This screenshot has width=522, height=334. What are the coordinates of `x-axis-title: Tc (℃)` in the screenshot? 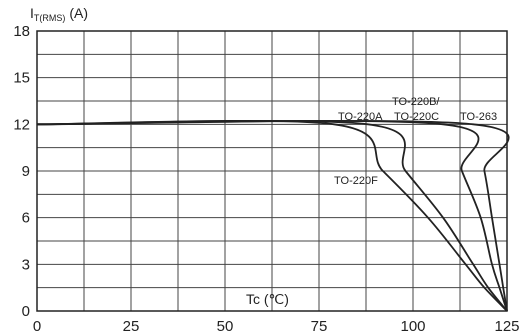 It's located at (267, 299).